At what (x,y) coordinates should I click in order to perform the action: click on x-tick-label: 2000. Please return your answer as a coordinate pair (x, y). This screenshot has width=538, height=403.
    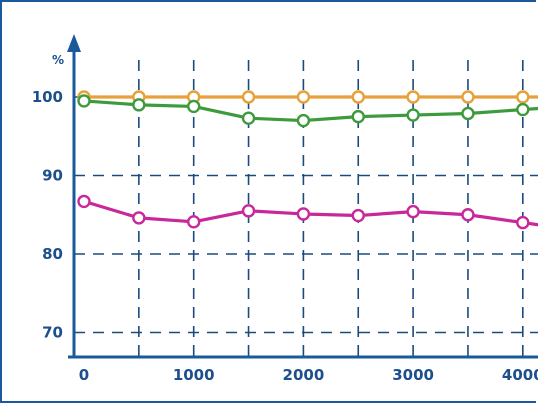
    Looking at the image, I should click on (304, 375).